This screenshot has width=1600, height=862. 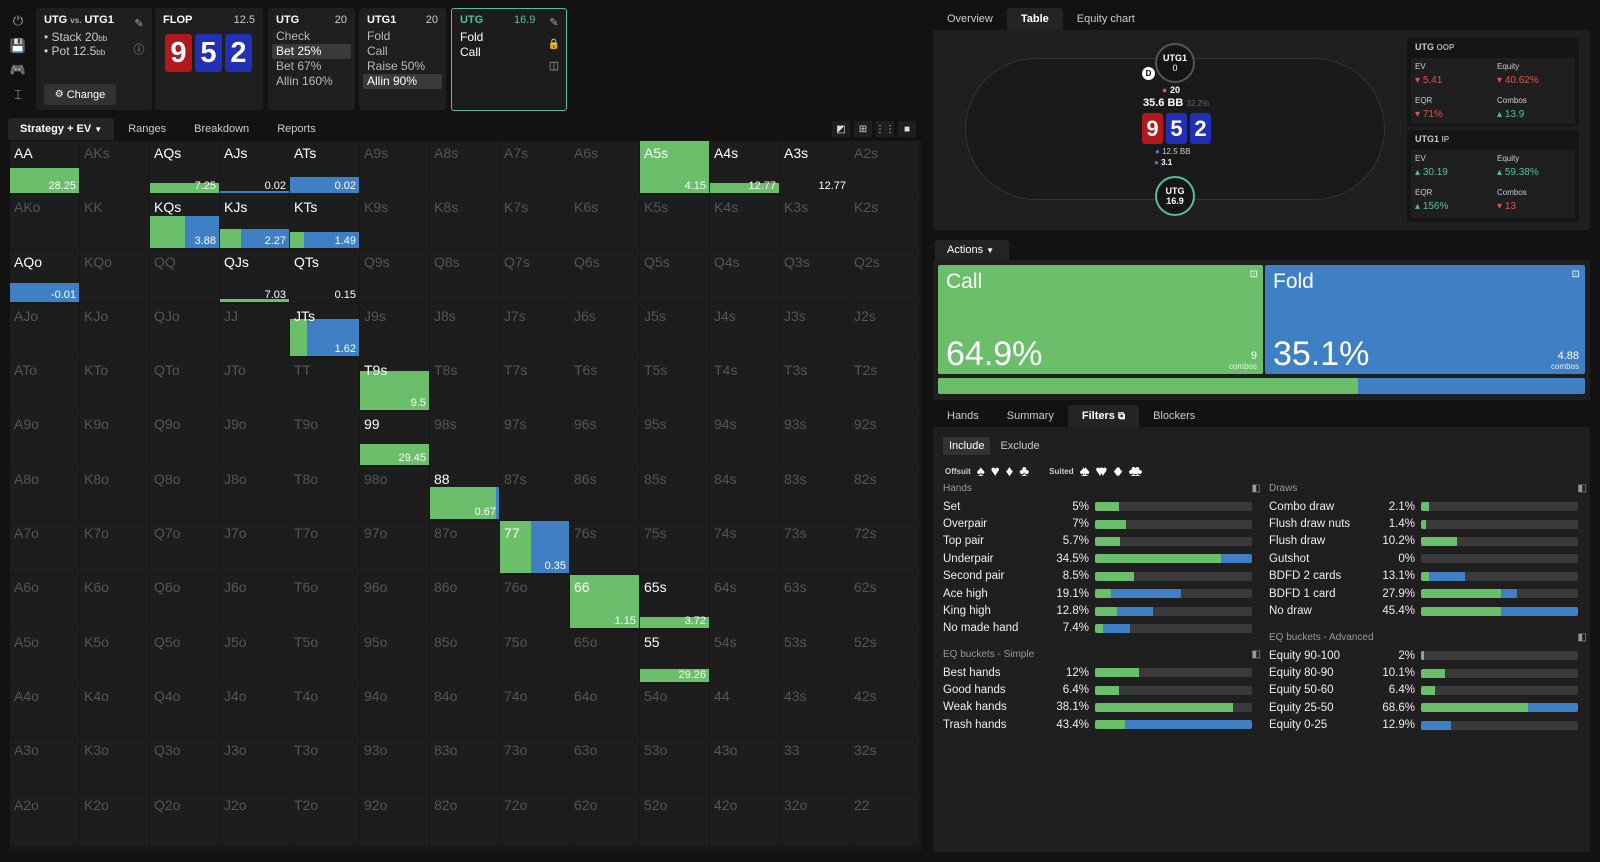 What do you see at coordinates (464, 331) in the screenshot?
I see `hand-cell: J8s` at bounding box center [464, 331].